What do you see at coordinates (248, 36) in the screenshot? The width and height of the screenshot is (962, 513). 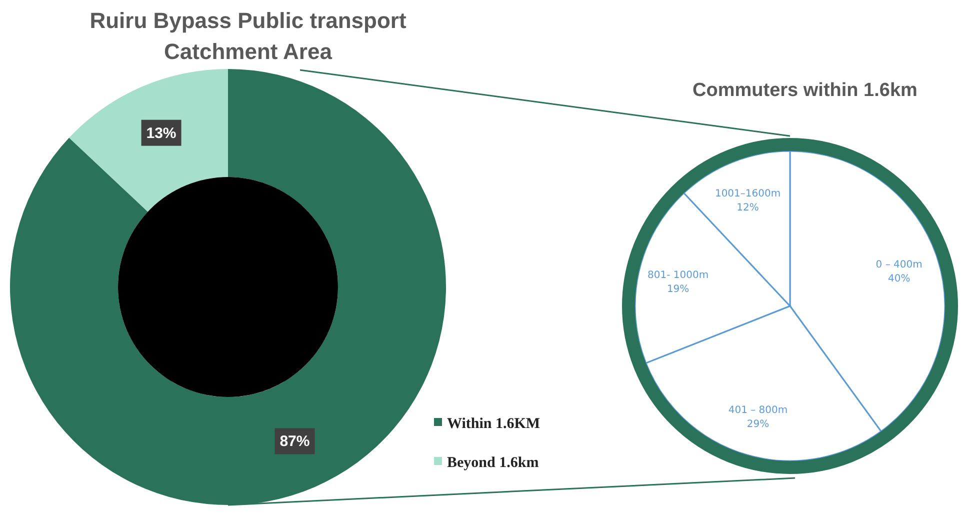 I see `chart-title: Ruiru Bypass Public transport Catchment Area` at bounding box center [248, 36].